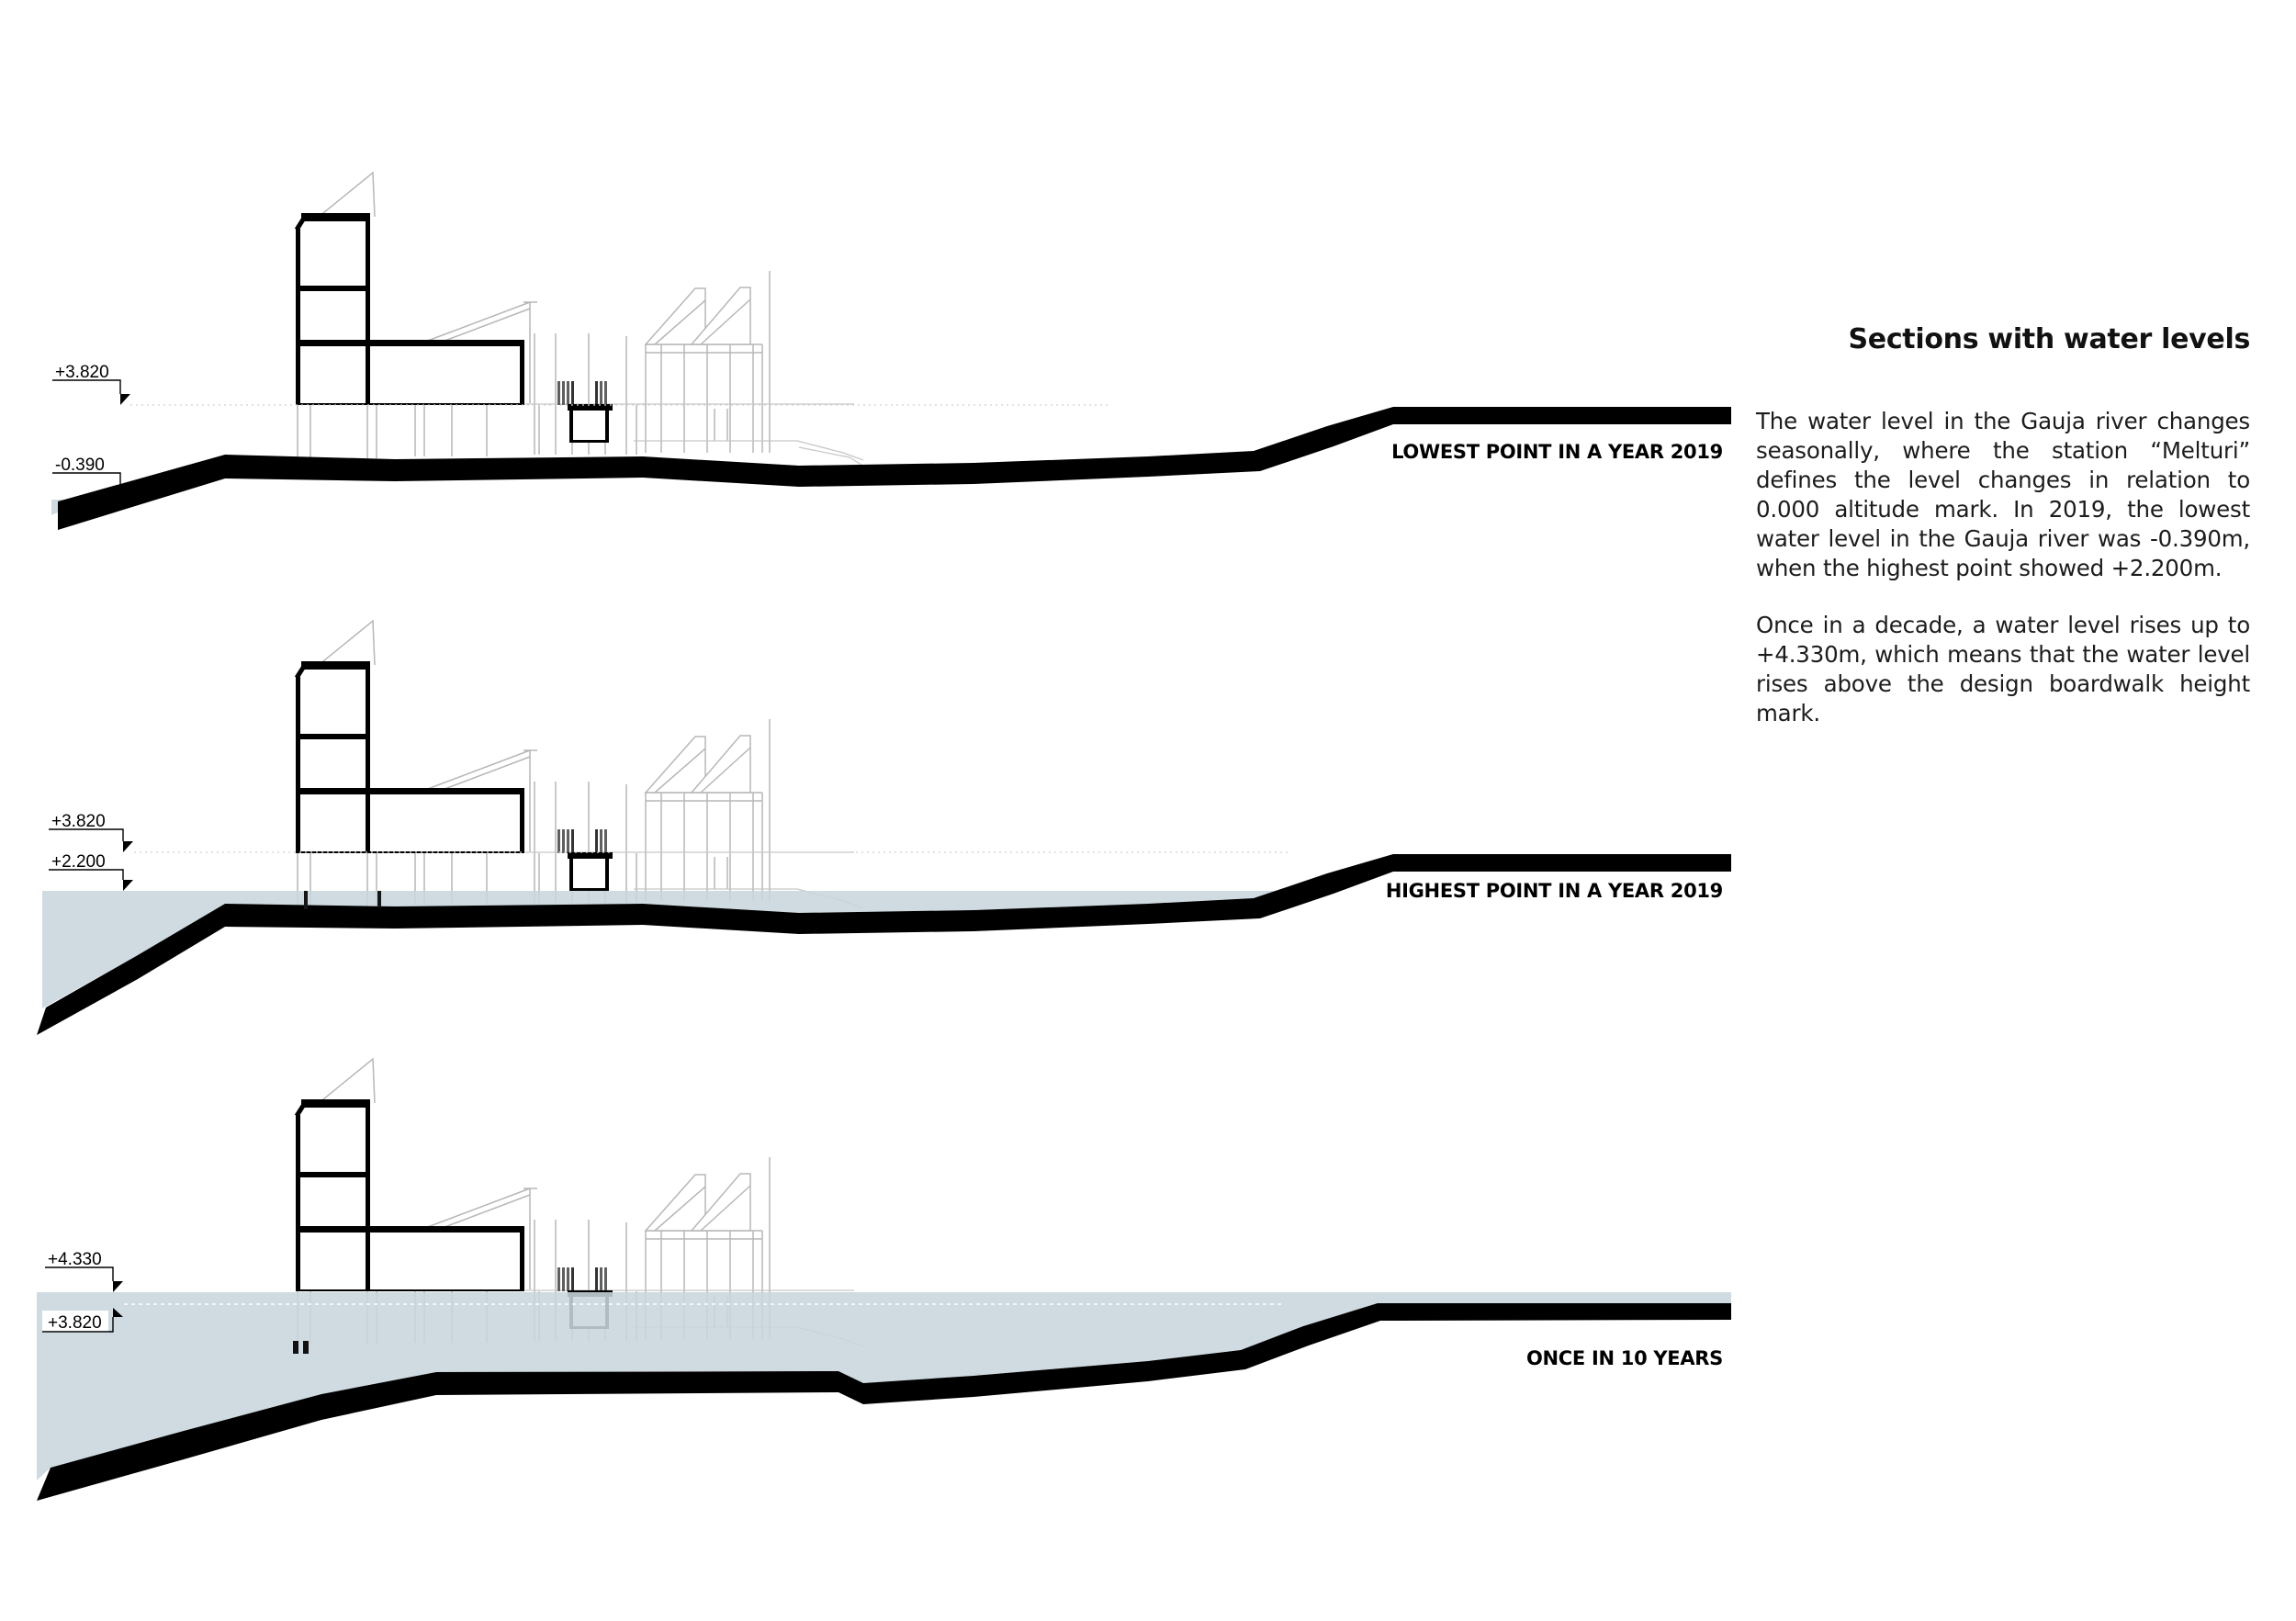 This screenshot has width=2296, height=1621. I want to click on section-title: ONCE IN 10 YEARS, so click(1624, 1358).